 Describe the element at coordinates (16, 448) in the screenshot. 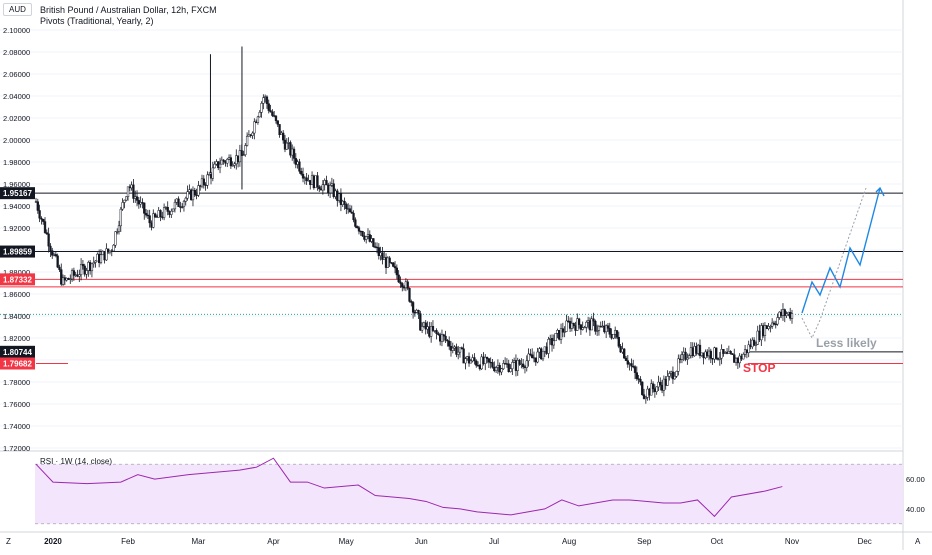

I see `price-tick-label: 1.72000` at that location.